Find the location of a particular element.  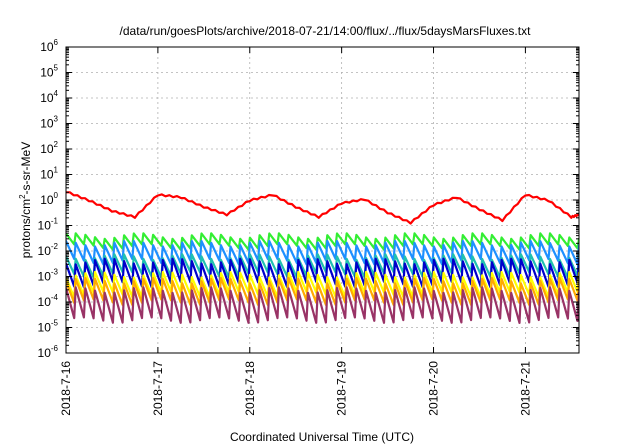

y-tick-exp: 6 is located at coordinates (56, 42).